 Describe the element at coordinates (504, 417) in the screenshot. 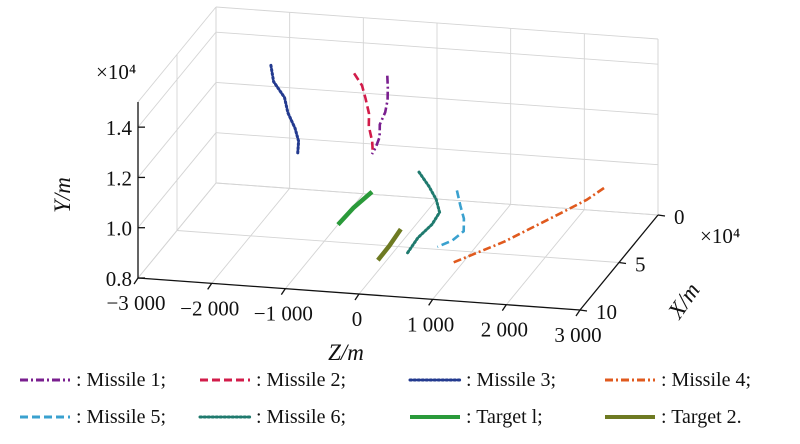

I see `legend-label: : Target l;` at that location.